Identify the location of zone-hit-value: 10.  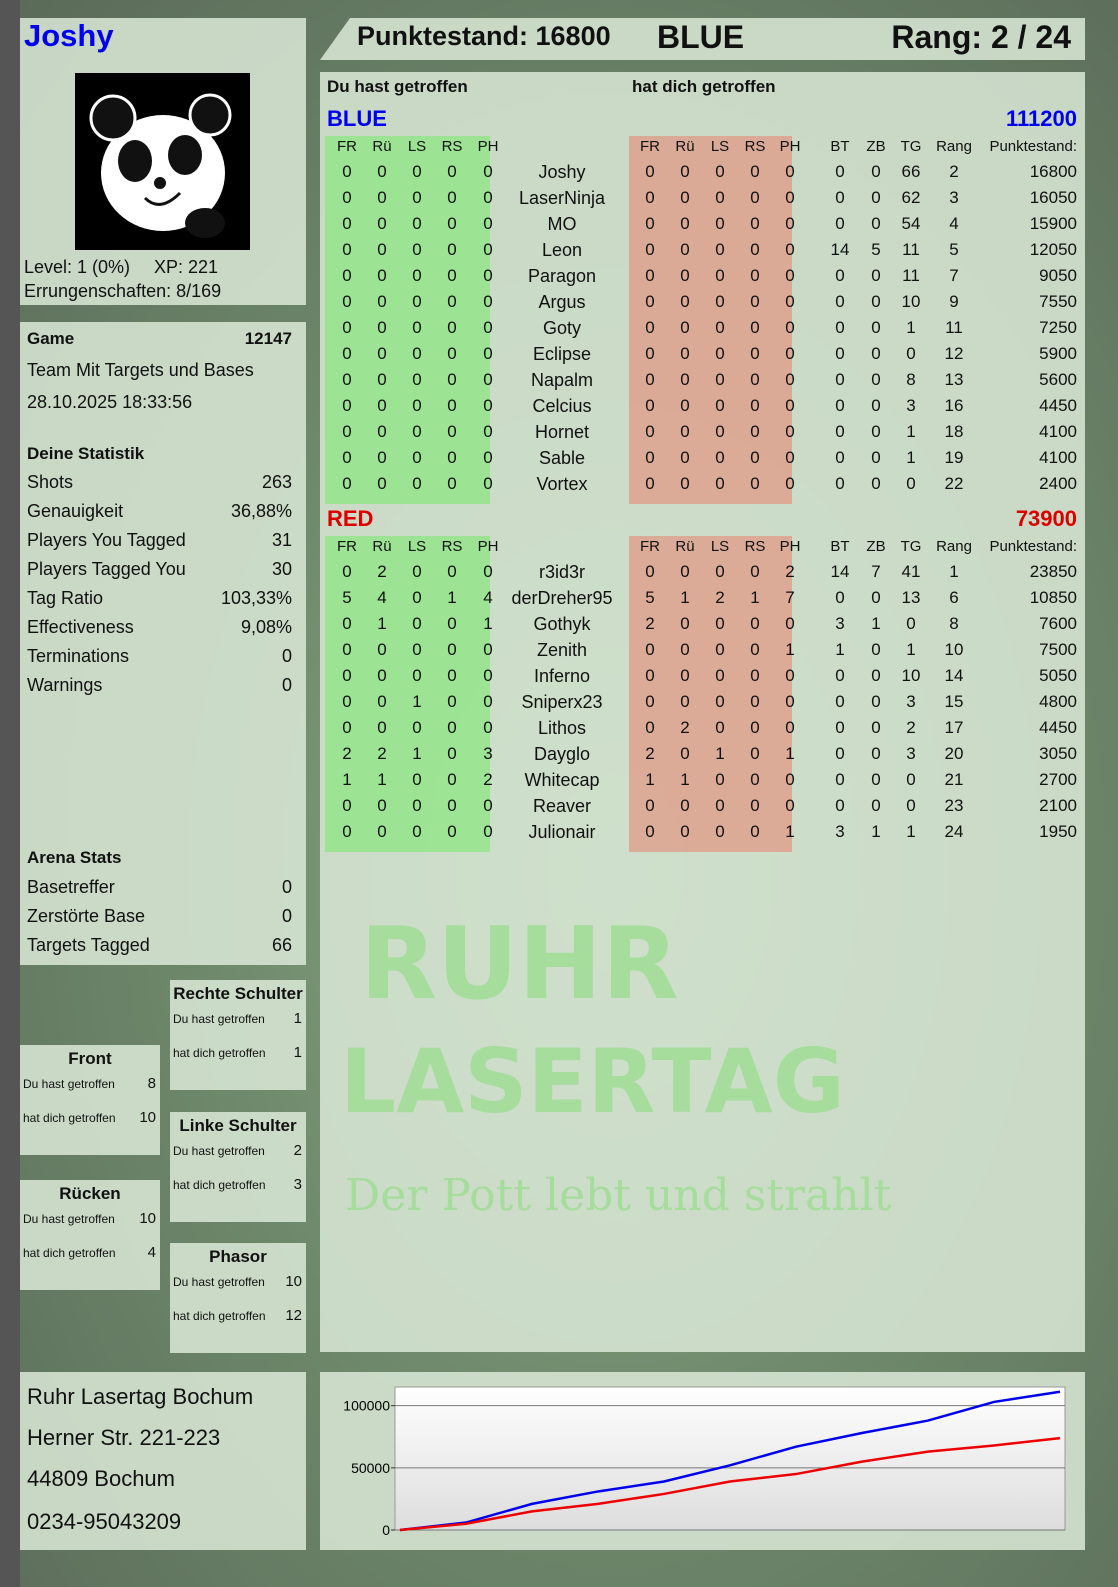
(293, 1281).